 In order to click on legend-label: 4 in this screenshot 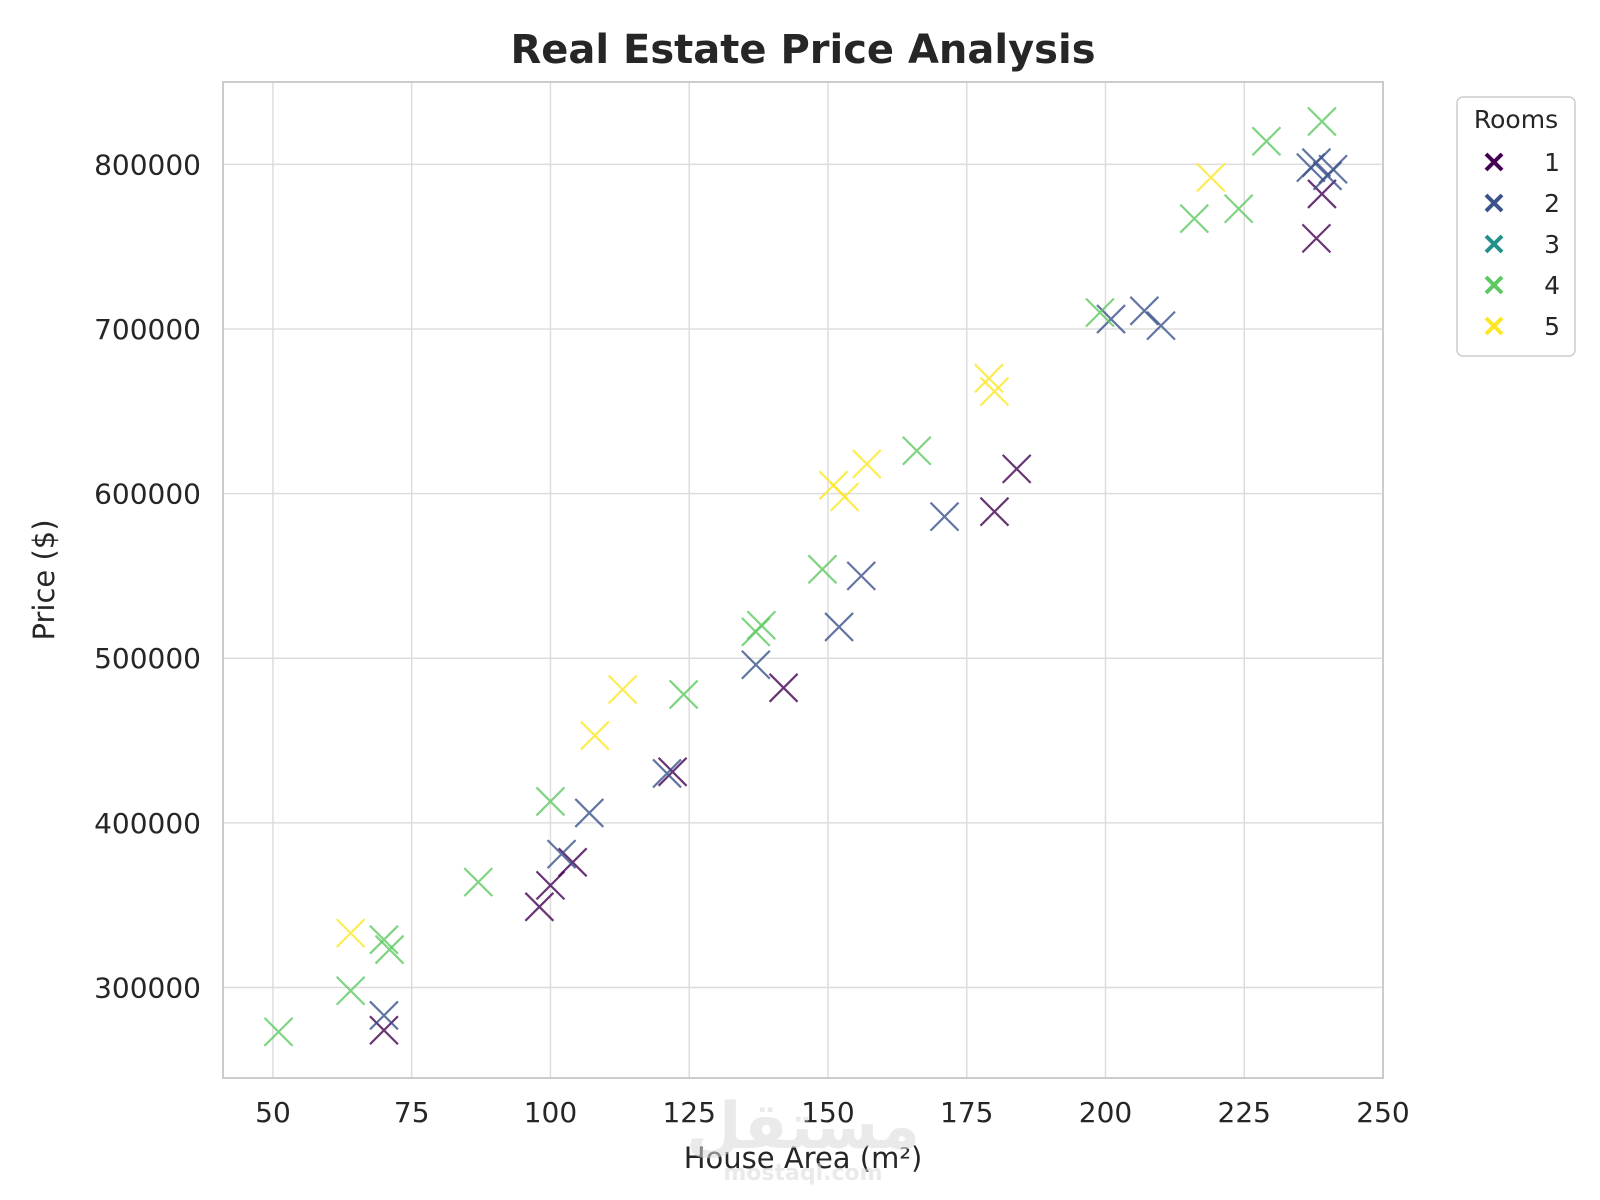, I will do `click(1552, 285)`.